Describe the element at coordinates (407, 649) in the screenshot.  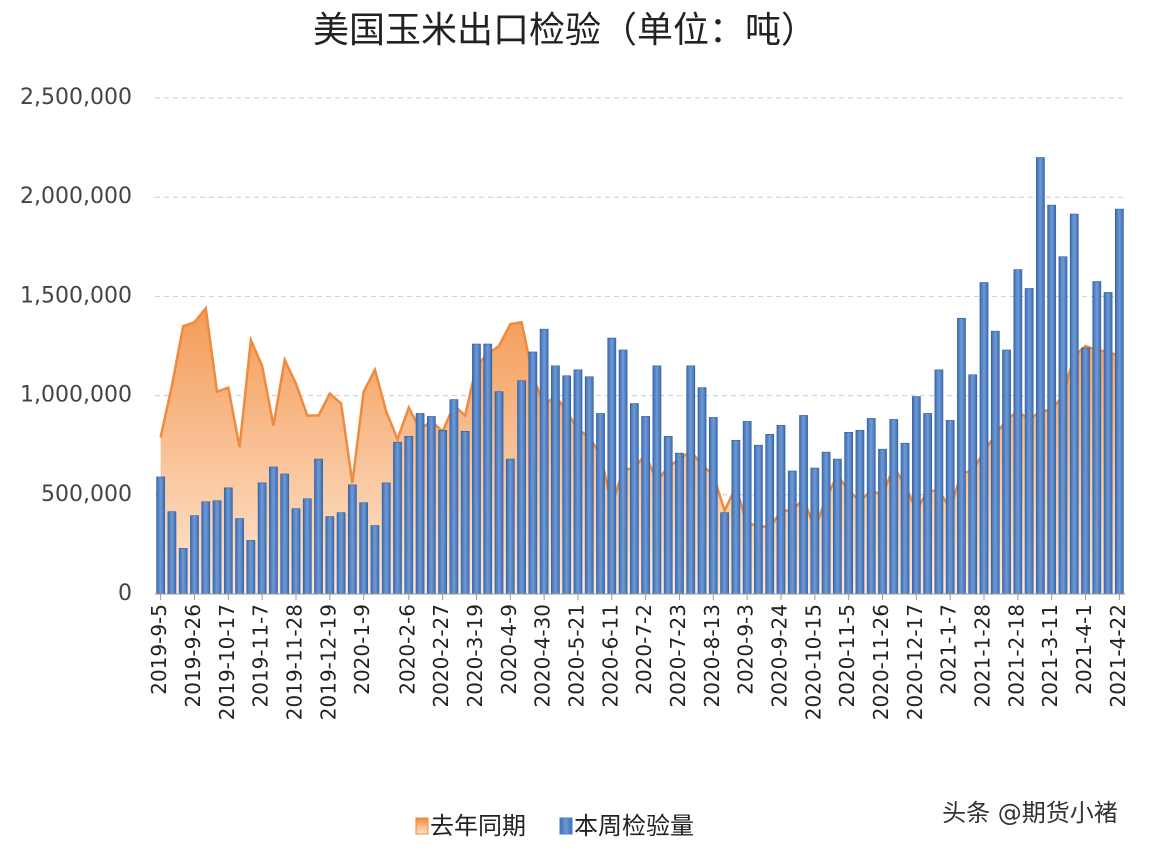
I see `x-tick-label: 2020-2-6` at that location.